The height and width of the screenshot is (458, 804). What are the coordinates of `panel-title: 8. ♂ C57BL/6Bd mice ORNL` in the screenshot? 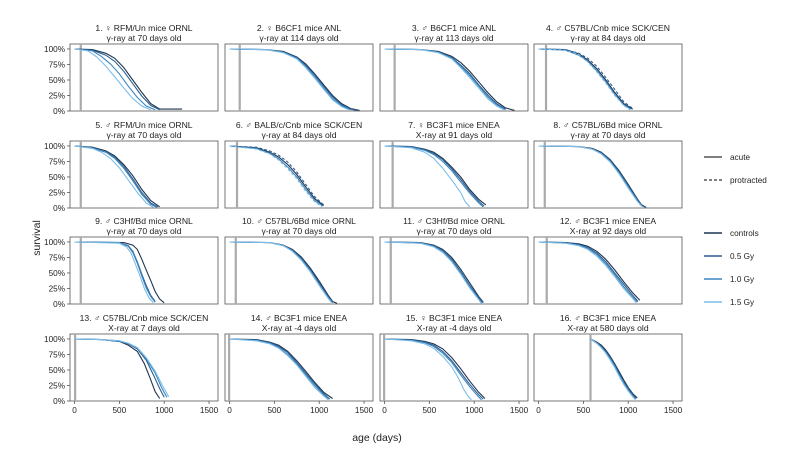 It's located at (607, 125).